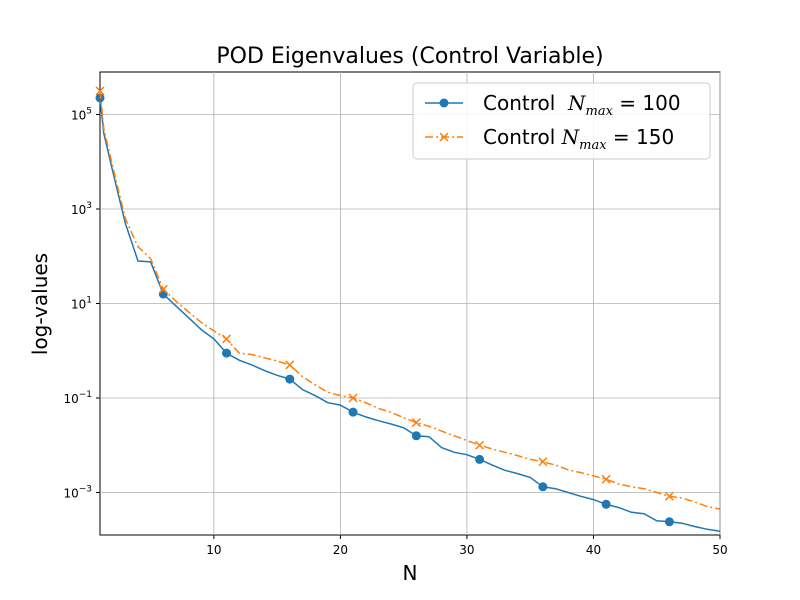 The height and width of the screenshot is (600, 800). What do you see at coordinates (77, 398) in the screenshot?
I see `y-tick-label: 10⁻¹` at bounding box center [77, 398].